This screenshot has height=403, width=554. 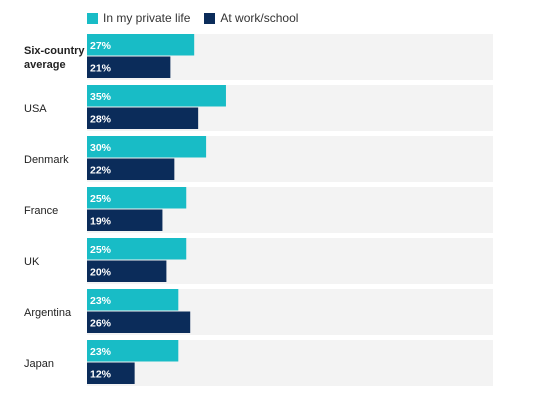 I want to click on legend-item-private-life: In my private life, so click(x=138, y=18).